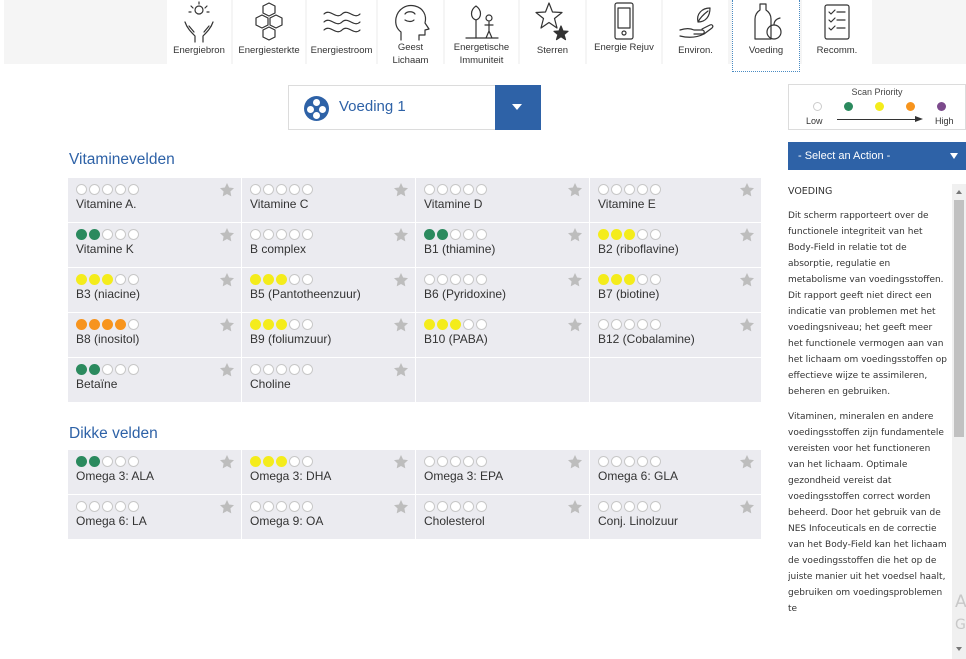 Image resolution: width=966 pixels, height=659 pixels. Describe the element at coordinates (552, 50) in the screenshot. I see `nav-item-label: Sterren` at that location.